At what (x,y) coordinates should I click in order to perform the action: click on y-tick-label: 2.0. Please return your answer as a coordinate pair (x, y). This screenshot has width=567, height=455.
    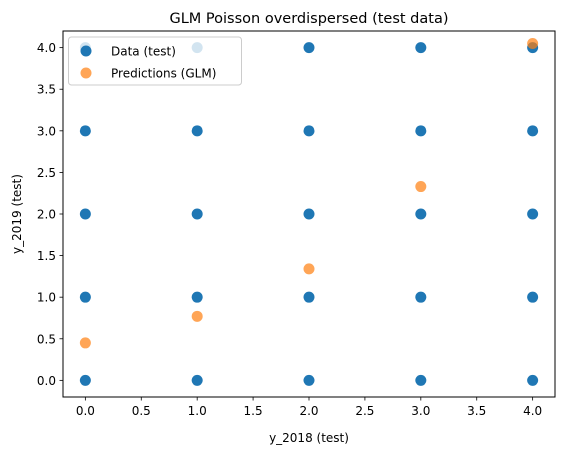
    Looking at the image, I should click on (46, 215).